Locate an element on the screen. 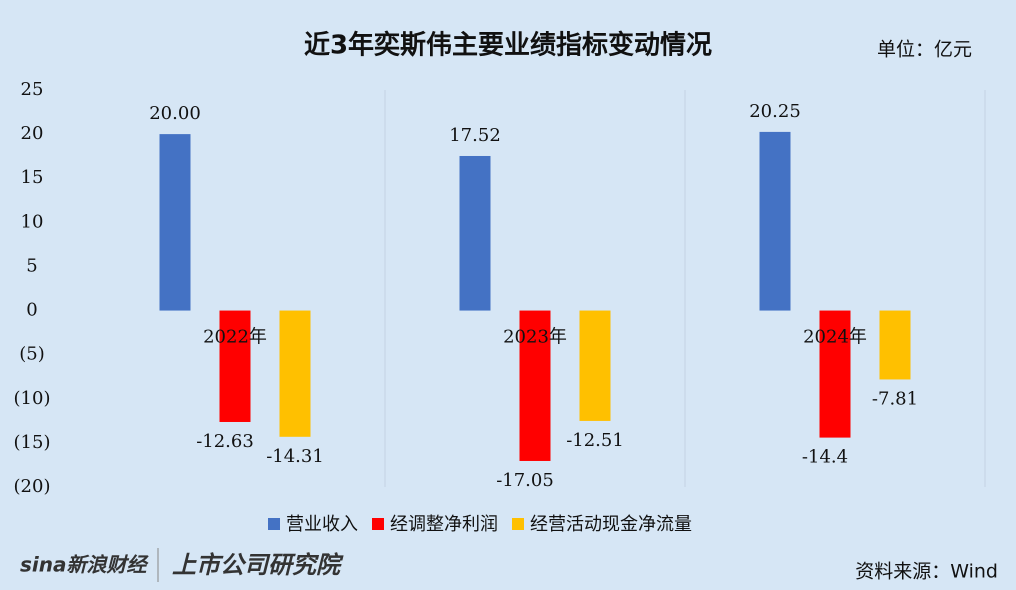 This screenshot has height=590, width=1016. data-label: -17.05 is located at coordinates (525, 480).